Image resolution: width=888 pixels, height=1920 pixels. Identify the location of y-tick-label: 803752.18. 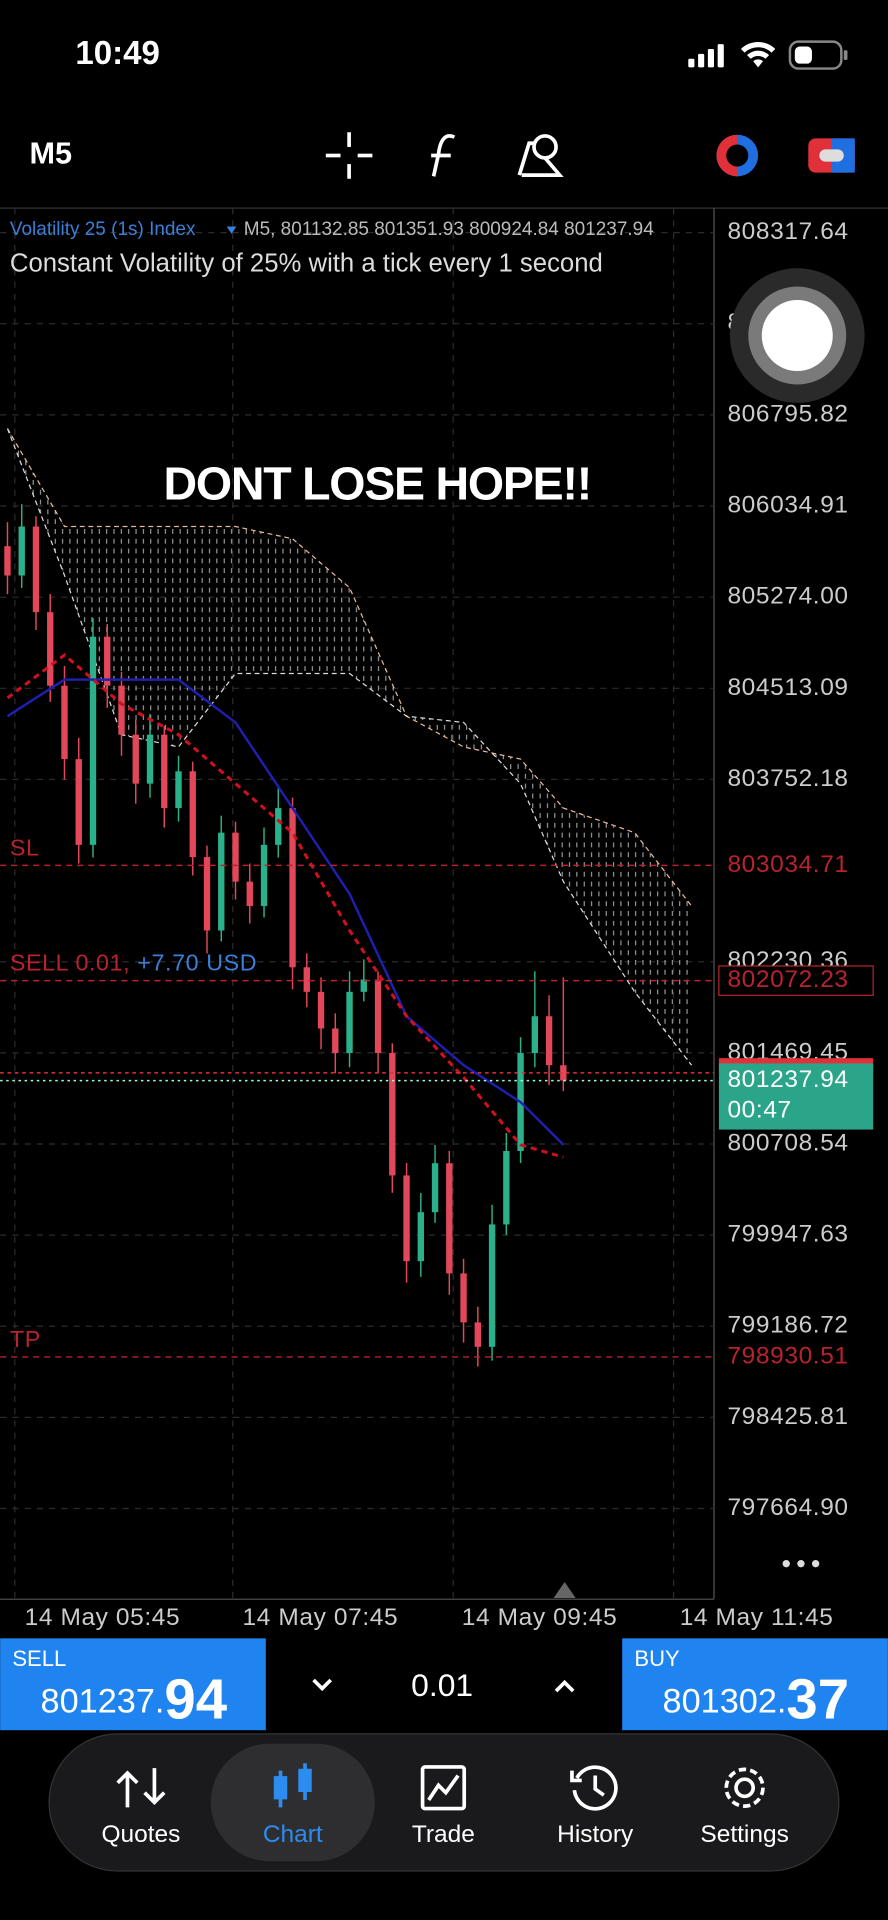
(787, 778).